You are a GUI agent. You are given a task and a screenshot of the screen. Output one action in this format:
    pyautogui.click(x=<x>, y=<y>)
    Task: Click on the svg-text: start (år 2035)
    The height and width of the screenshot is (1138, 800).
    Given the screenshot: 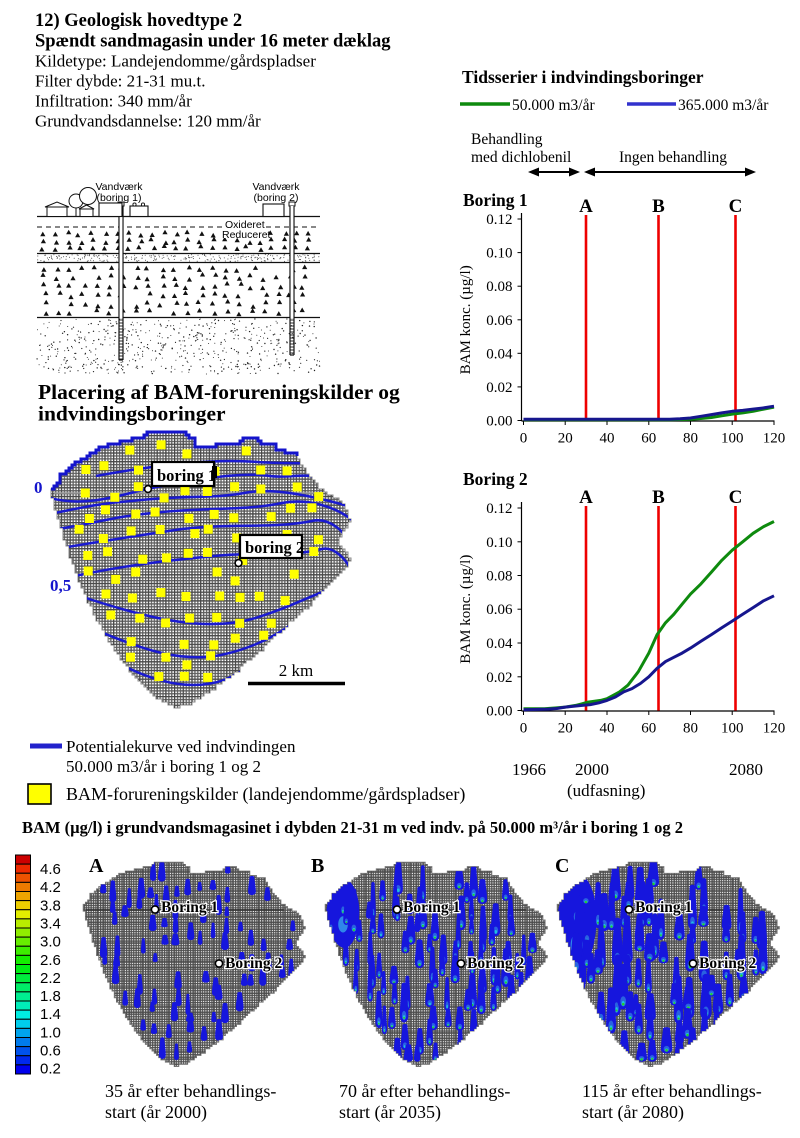 What is the action you would take?
    pyautogui.click(x=390, y=1112)
    